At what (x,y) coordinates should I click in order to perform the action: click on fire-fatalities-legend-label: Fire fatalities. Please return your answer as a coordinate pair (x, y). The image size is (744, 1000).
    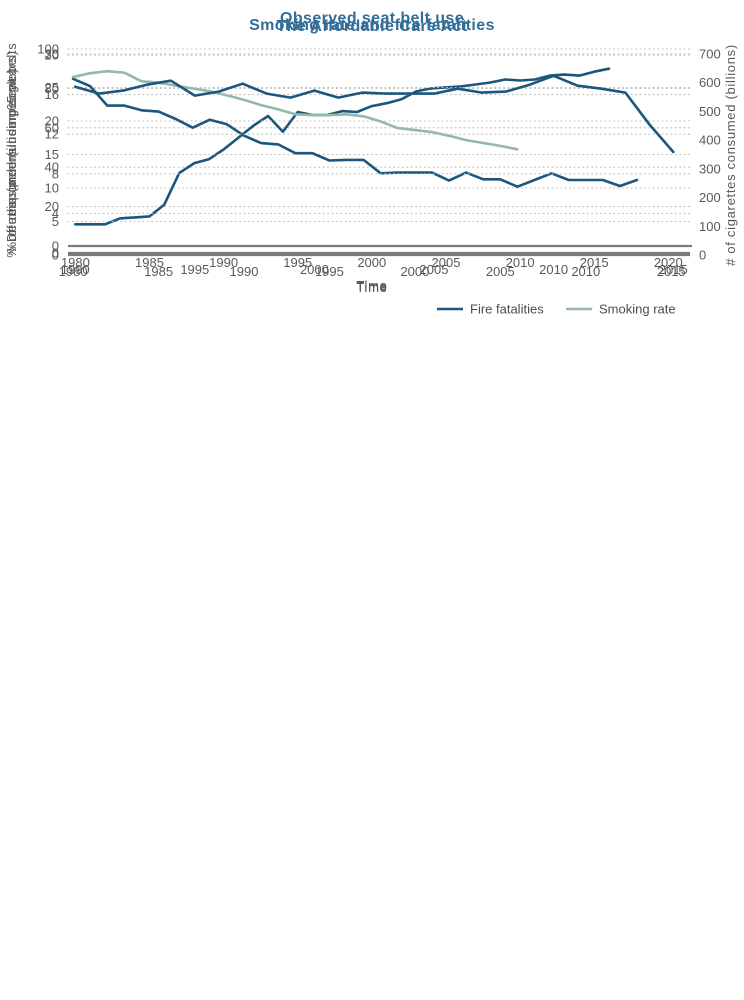
    Looking at the image, I should click on (507, 309).